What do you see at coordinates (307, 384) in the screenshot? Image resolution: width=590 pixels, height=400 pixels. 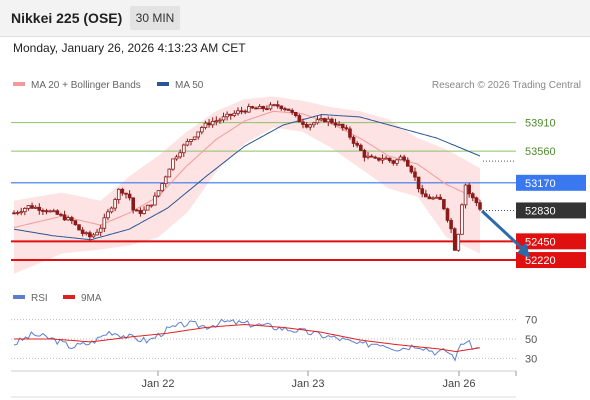 I see `time-tick-label: Jan 23` at bounding box center [307, 384].